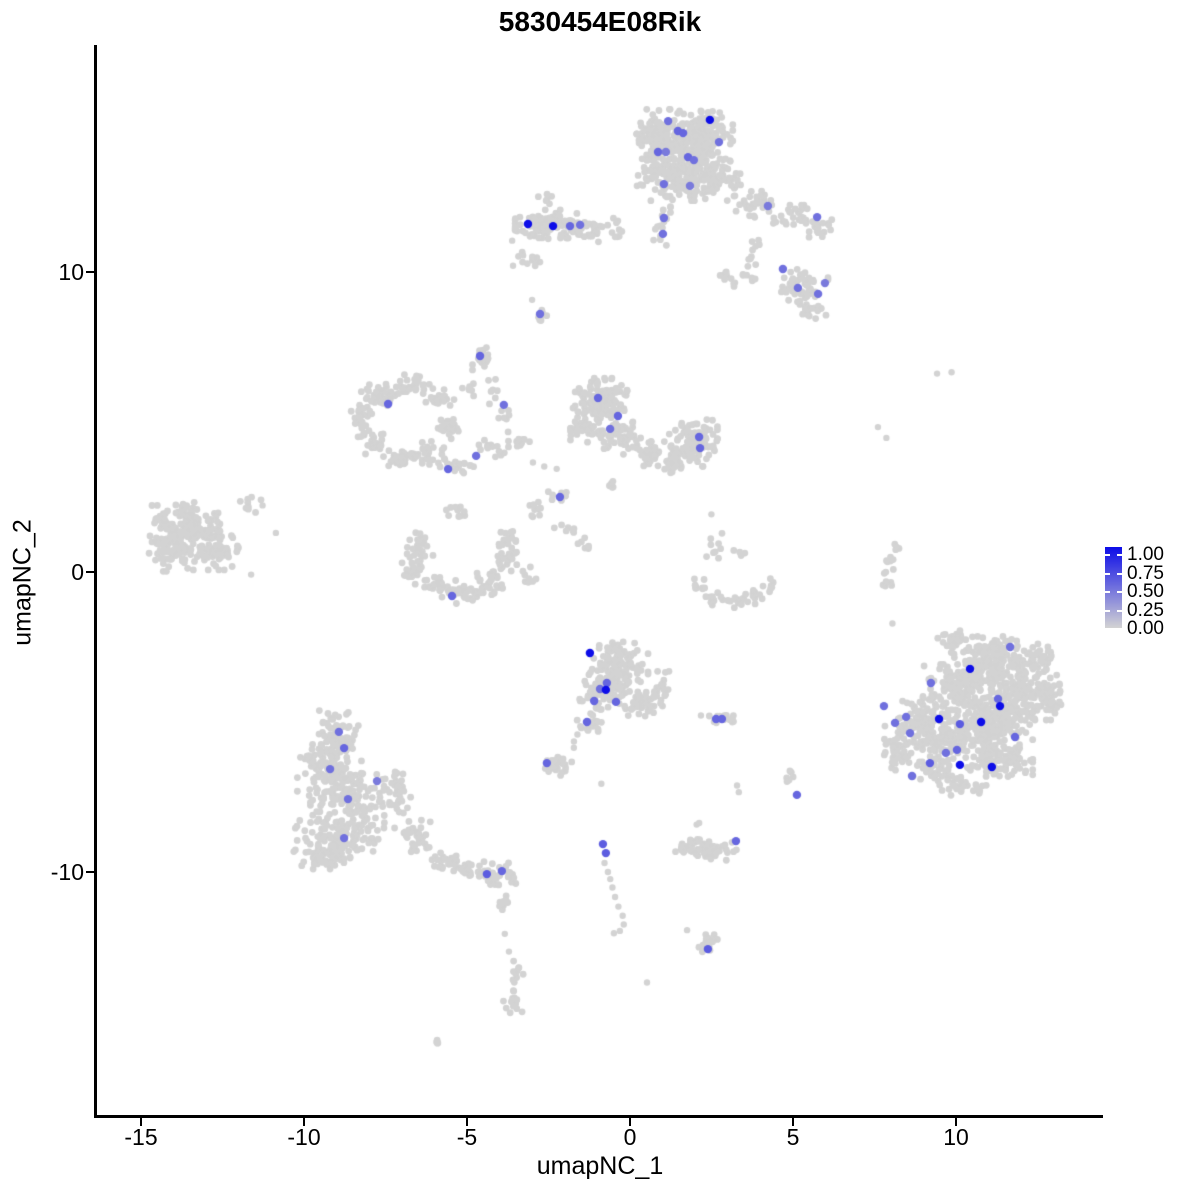  Describe the element at coordinates (598, 1116) in the screenshot. I see `x-axis-line` at that location.